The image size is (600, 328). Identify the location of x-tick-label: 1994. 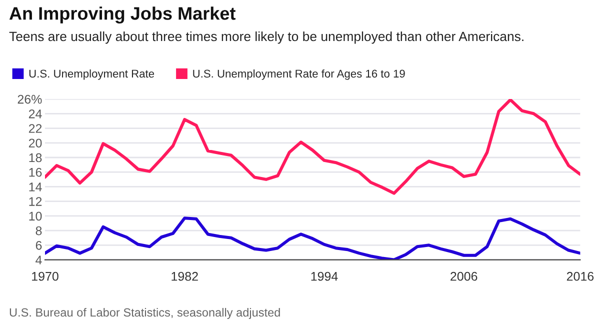
(324, 276).